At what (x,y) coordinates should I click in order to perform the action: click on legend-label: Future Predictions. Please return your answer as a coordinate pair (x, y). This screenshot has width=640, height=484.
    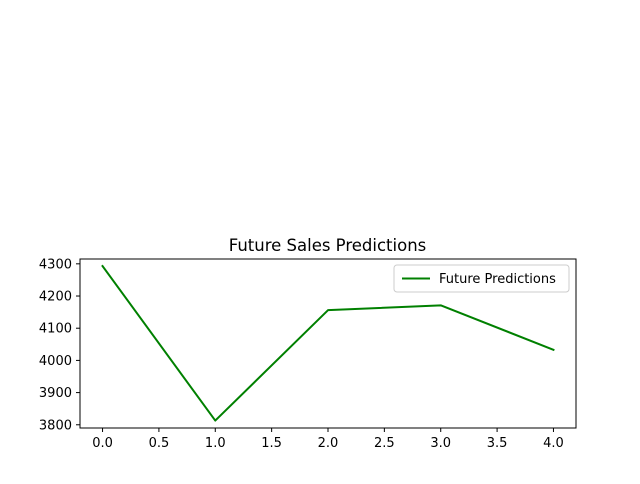
    Looking at the image, I should click on (497, 279).